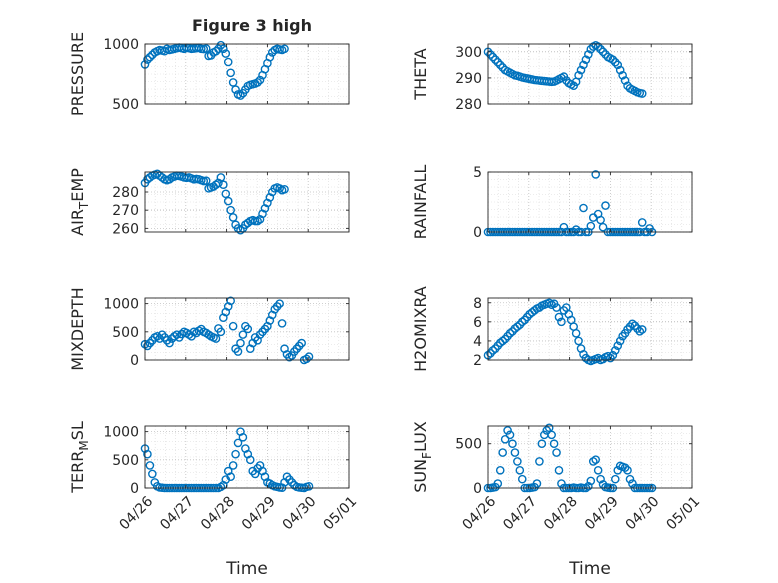 The height and width of the screenshot is (583, 778). Describe the element at coordinates (259, 514) in the screenshot. I see `x-tick-label: 04/29` at that location.